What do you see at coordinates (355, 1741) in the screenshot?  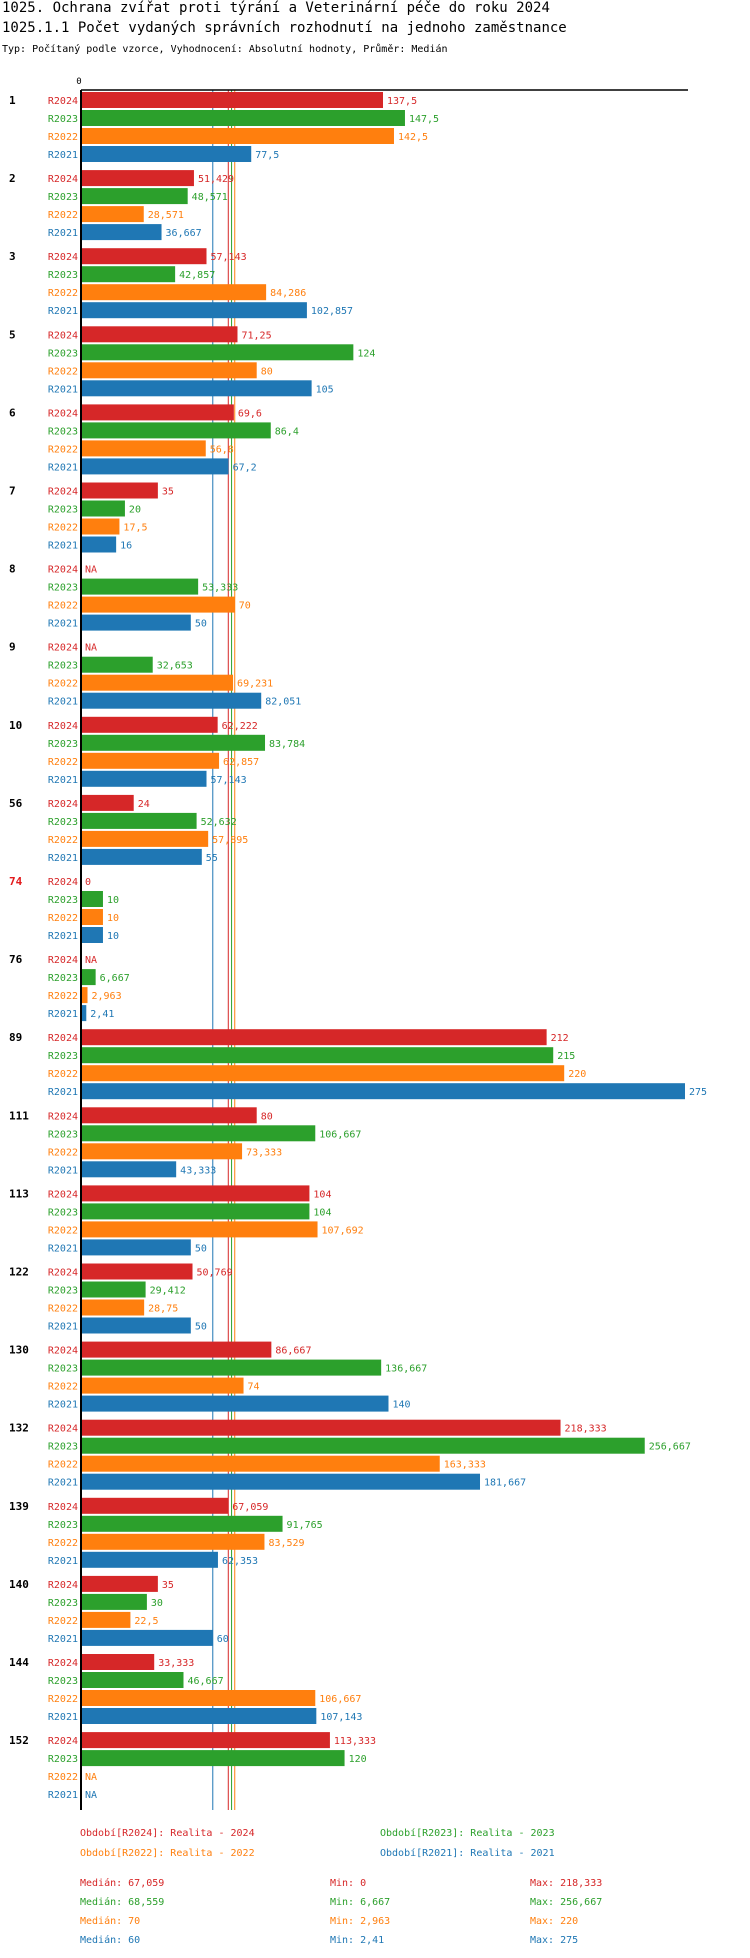 I see `value-label: 113,333` at bounding box center [355, 1741].